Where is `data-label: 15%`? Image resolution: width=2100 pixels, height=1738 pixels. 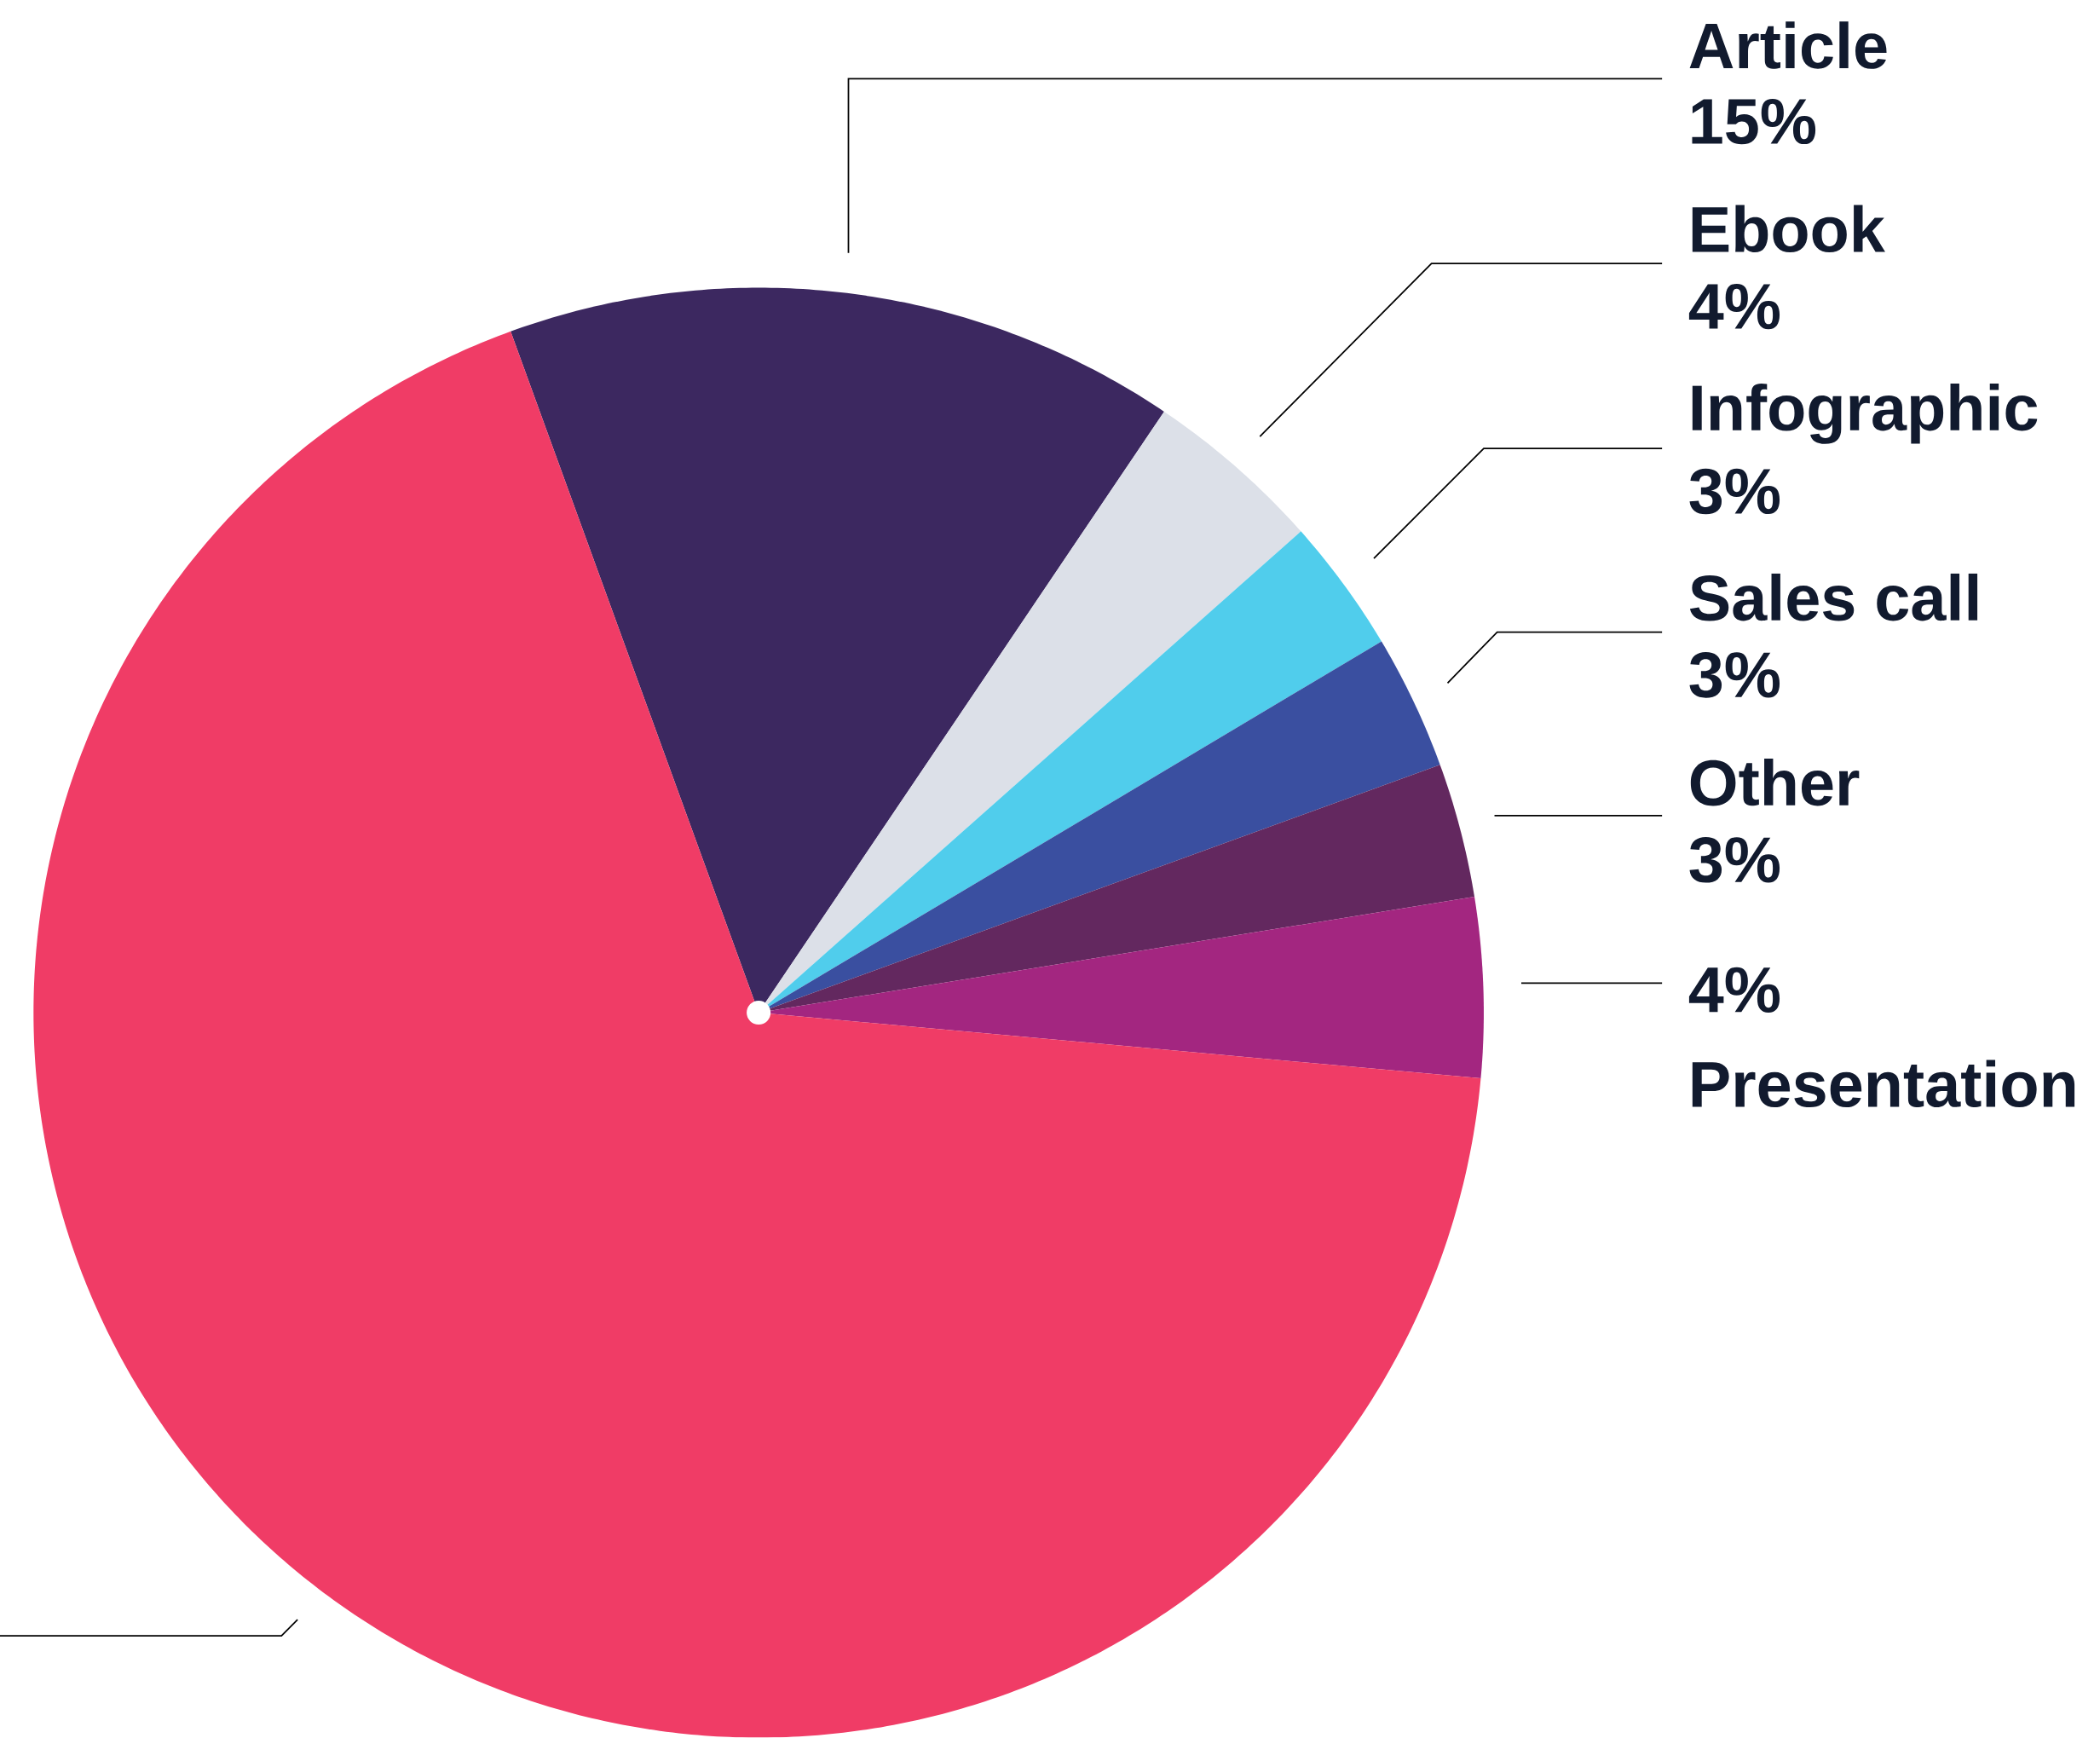
data-label: 15% is located at coordinates (1754, 122).